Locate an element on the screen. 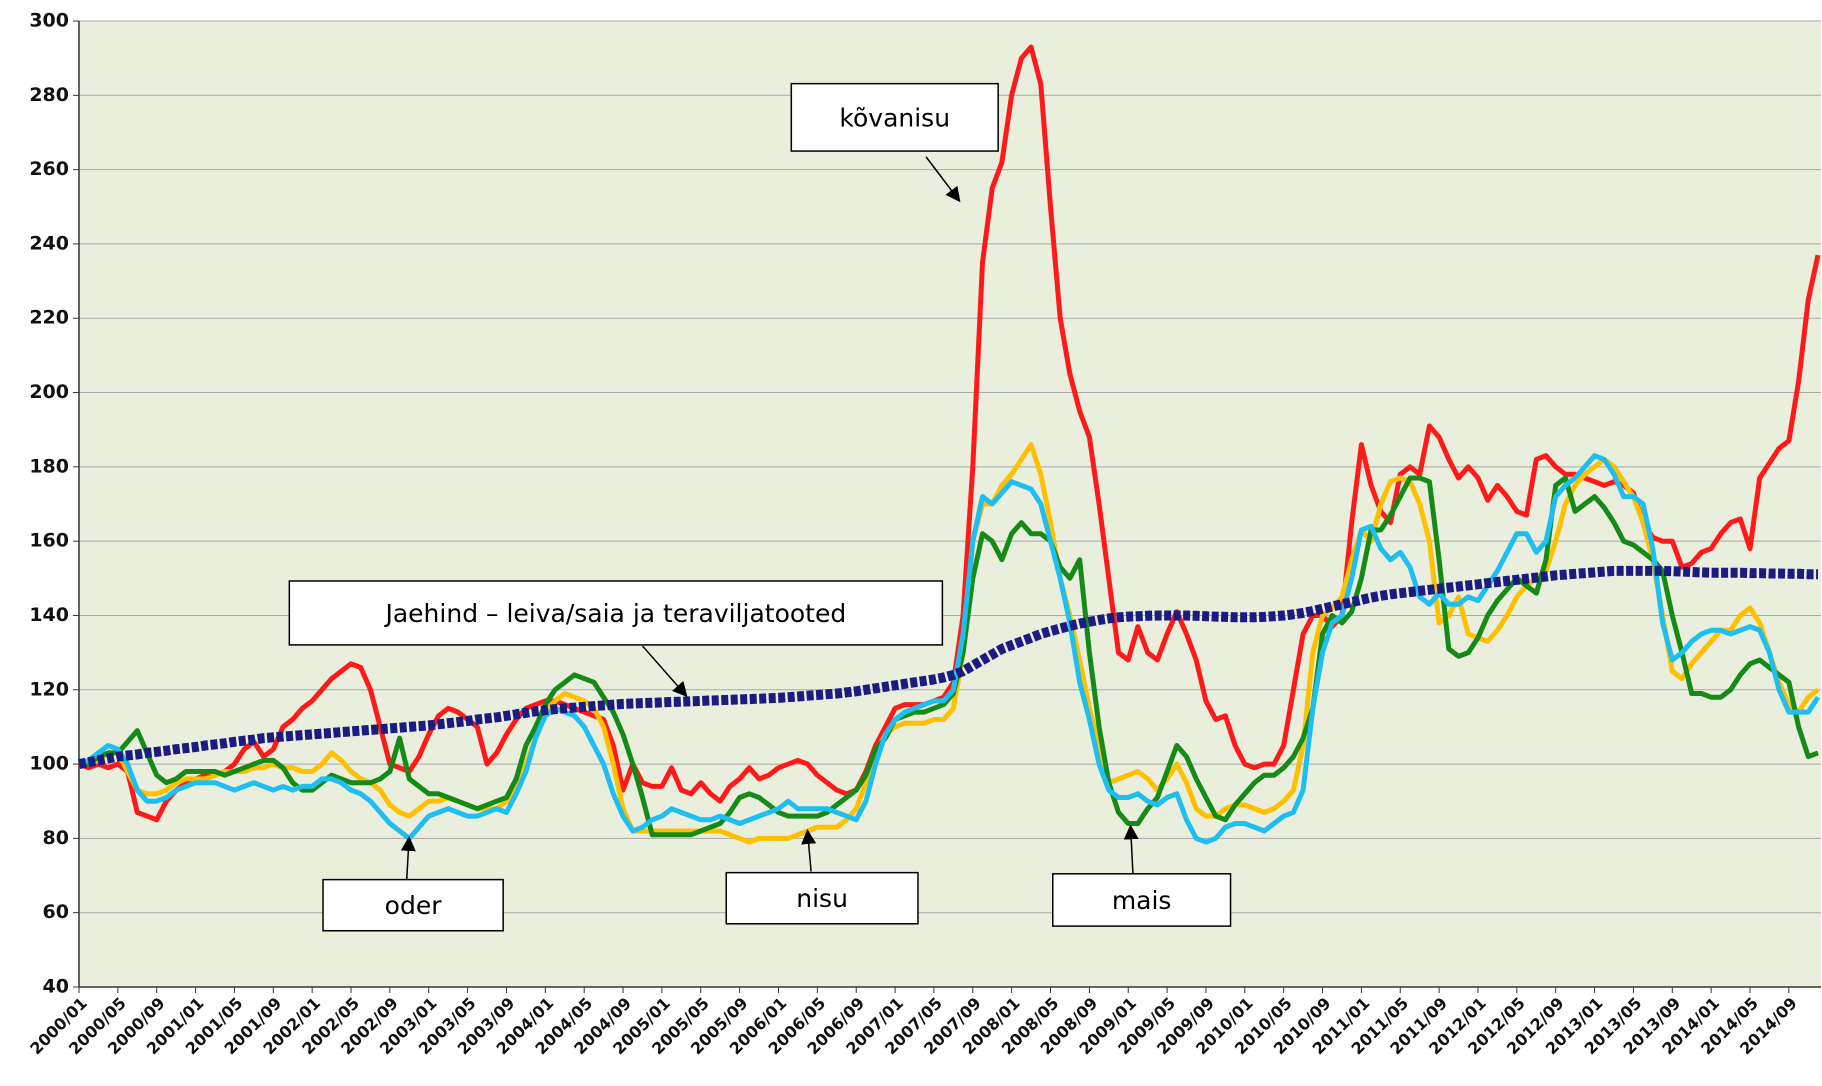 Image resolution: width=1822 pixels, height=1086 pixels. annotation-label: mais is located at coordinates (1142, 900).